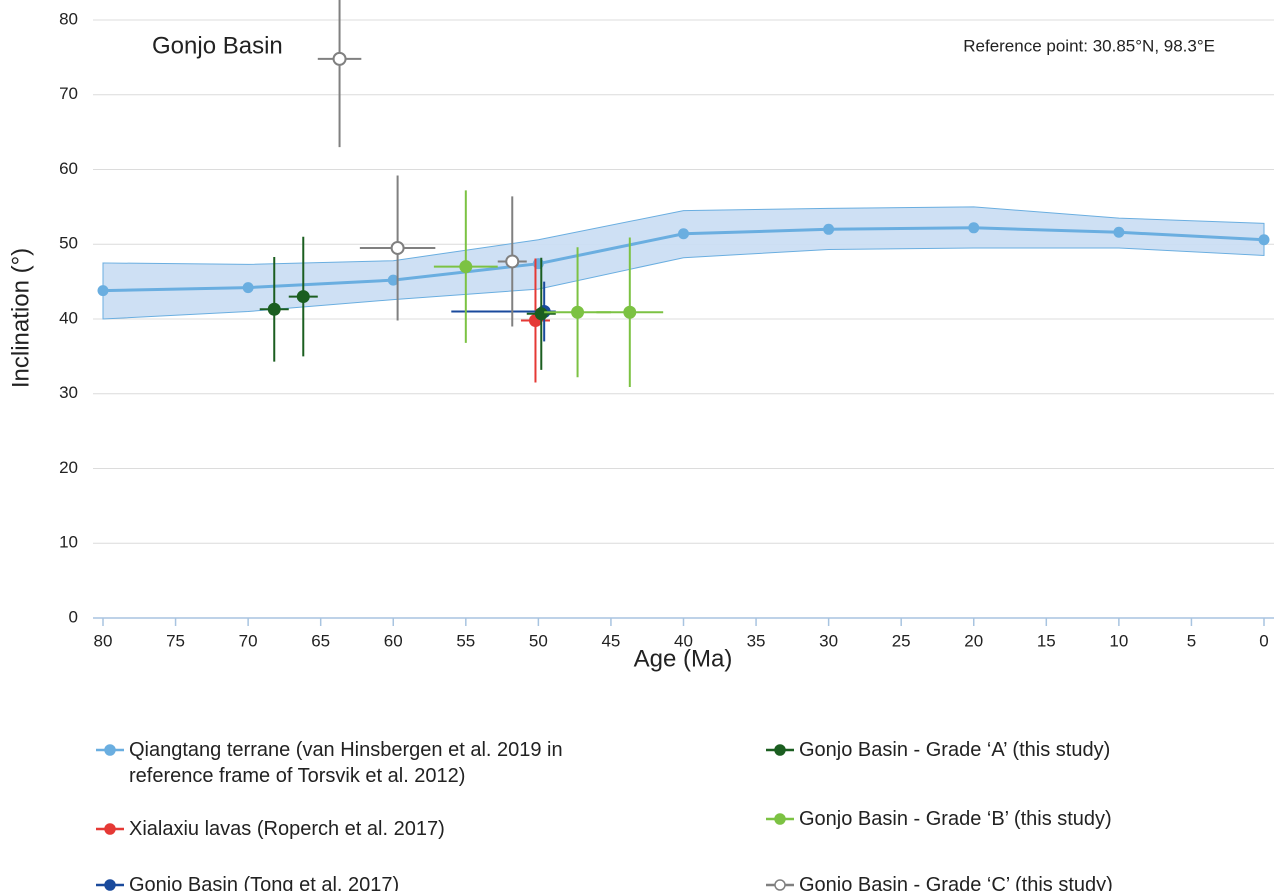  Describe the element at coordinates (103, 640) in the screenshot. I see `x-tick-label: 80` at that location.